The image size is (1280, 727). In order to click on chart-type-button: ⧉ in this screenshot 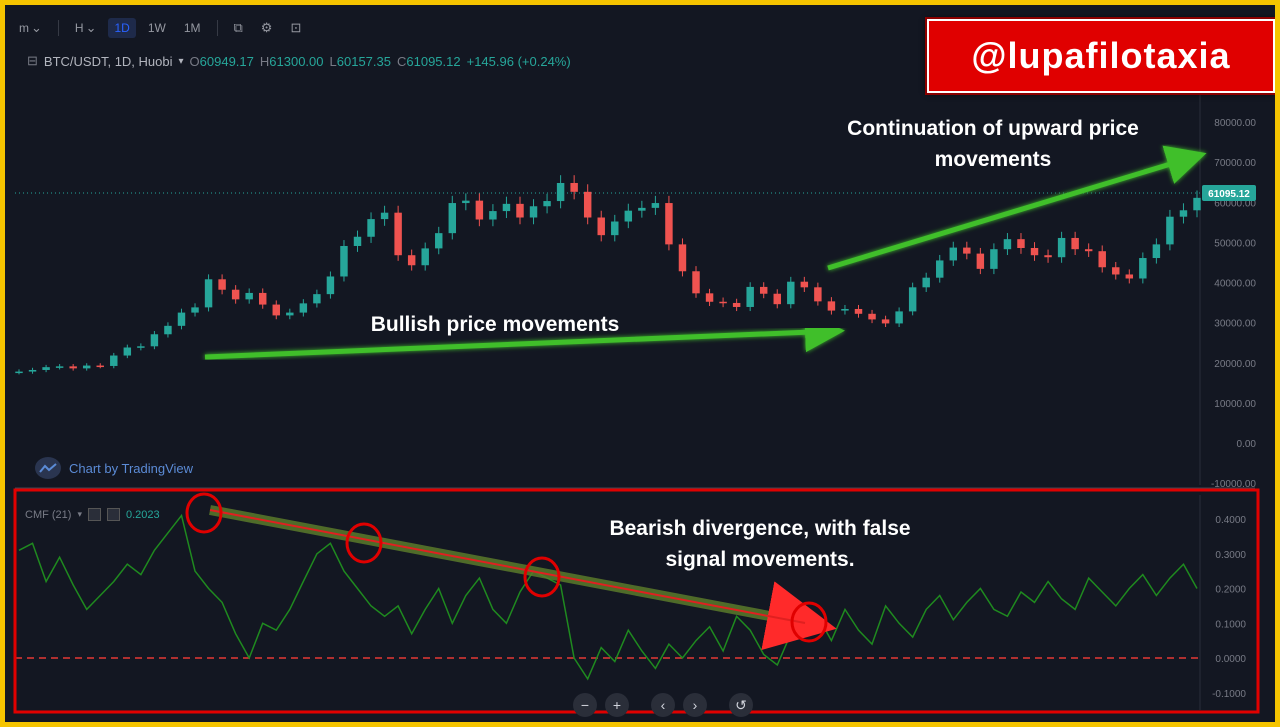, I will do `click(238, 28)`.